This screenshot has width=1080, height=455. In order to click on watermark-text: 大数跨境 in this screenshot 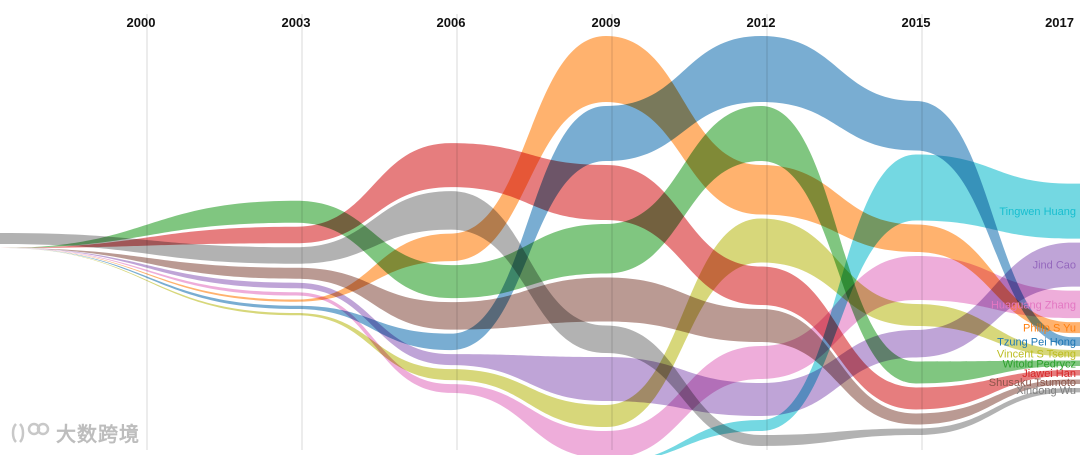, I will do `click(98, 434)`.